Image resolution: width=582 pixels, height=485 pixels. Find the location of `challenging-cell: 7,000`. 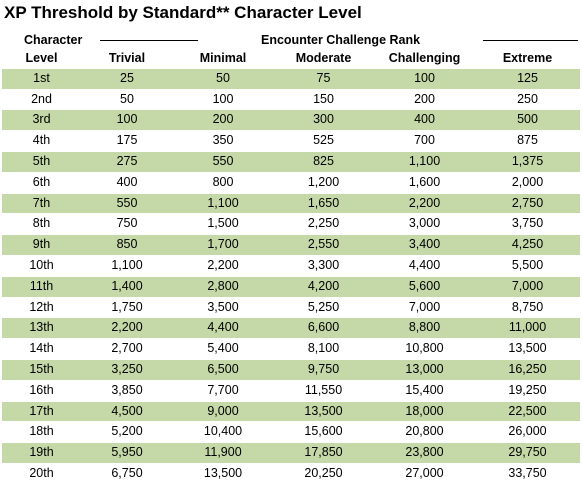

challenging-cell: 7,000 is located at coordinates (424, 308).